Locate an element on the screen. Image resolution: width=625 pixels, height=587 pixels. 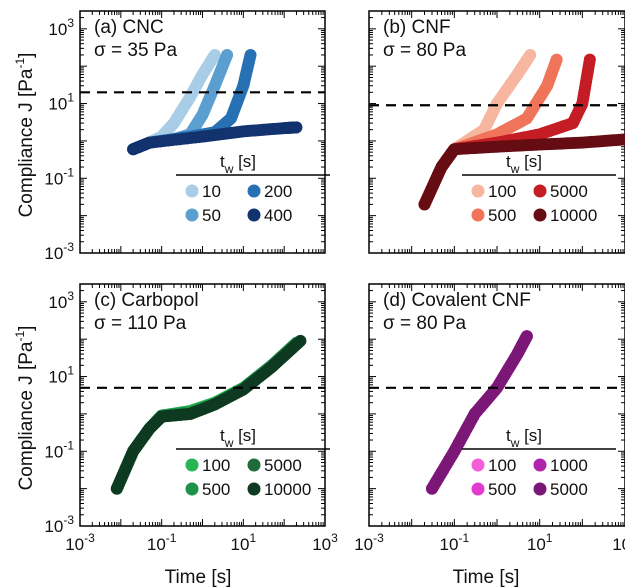
panel-label: (d) Covalent CNF is located at coordinates (457, 300).